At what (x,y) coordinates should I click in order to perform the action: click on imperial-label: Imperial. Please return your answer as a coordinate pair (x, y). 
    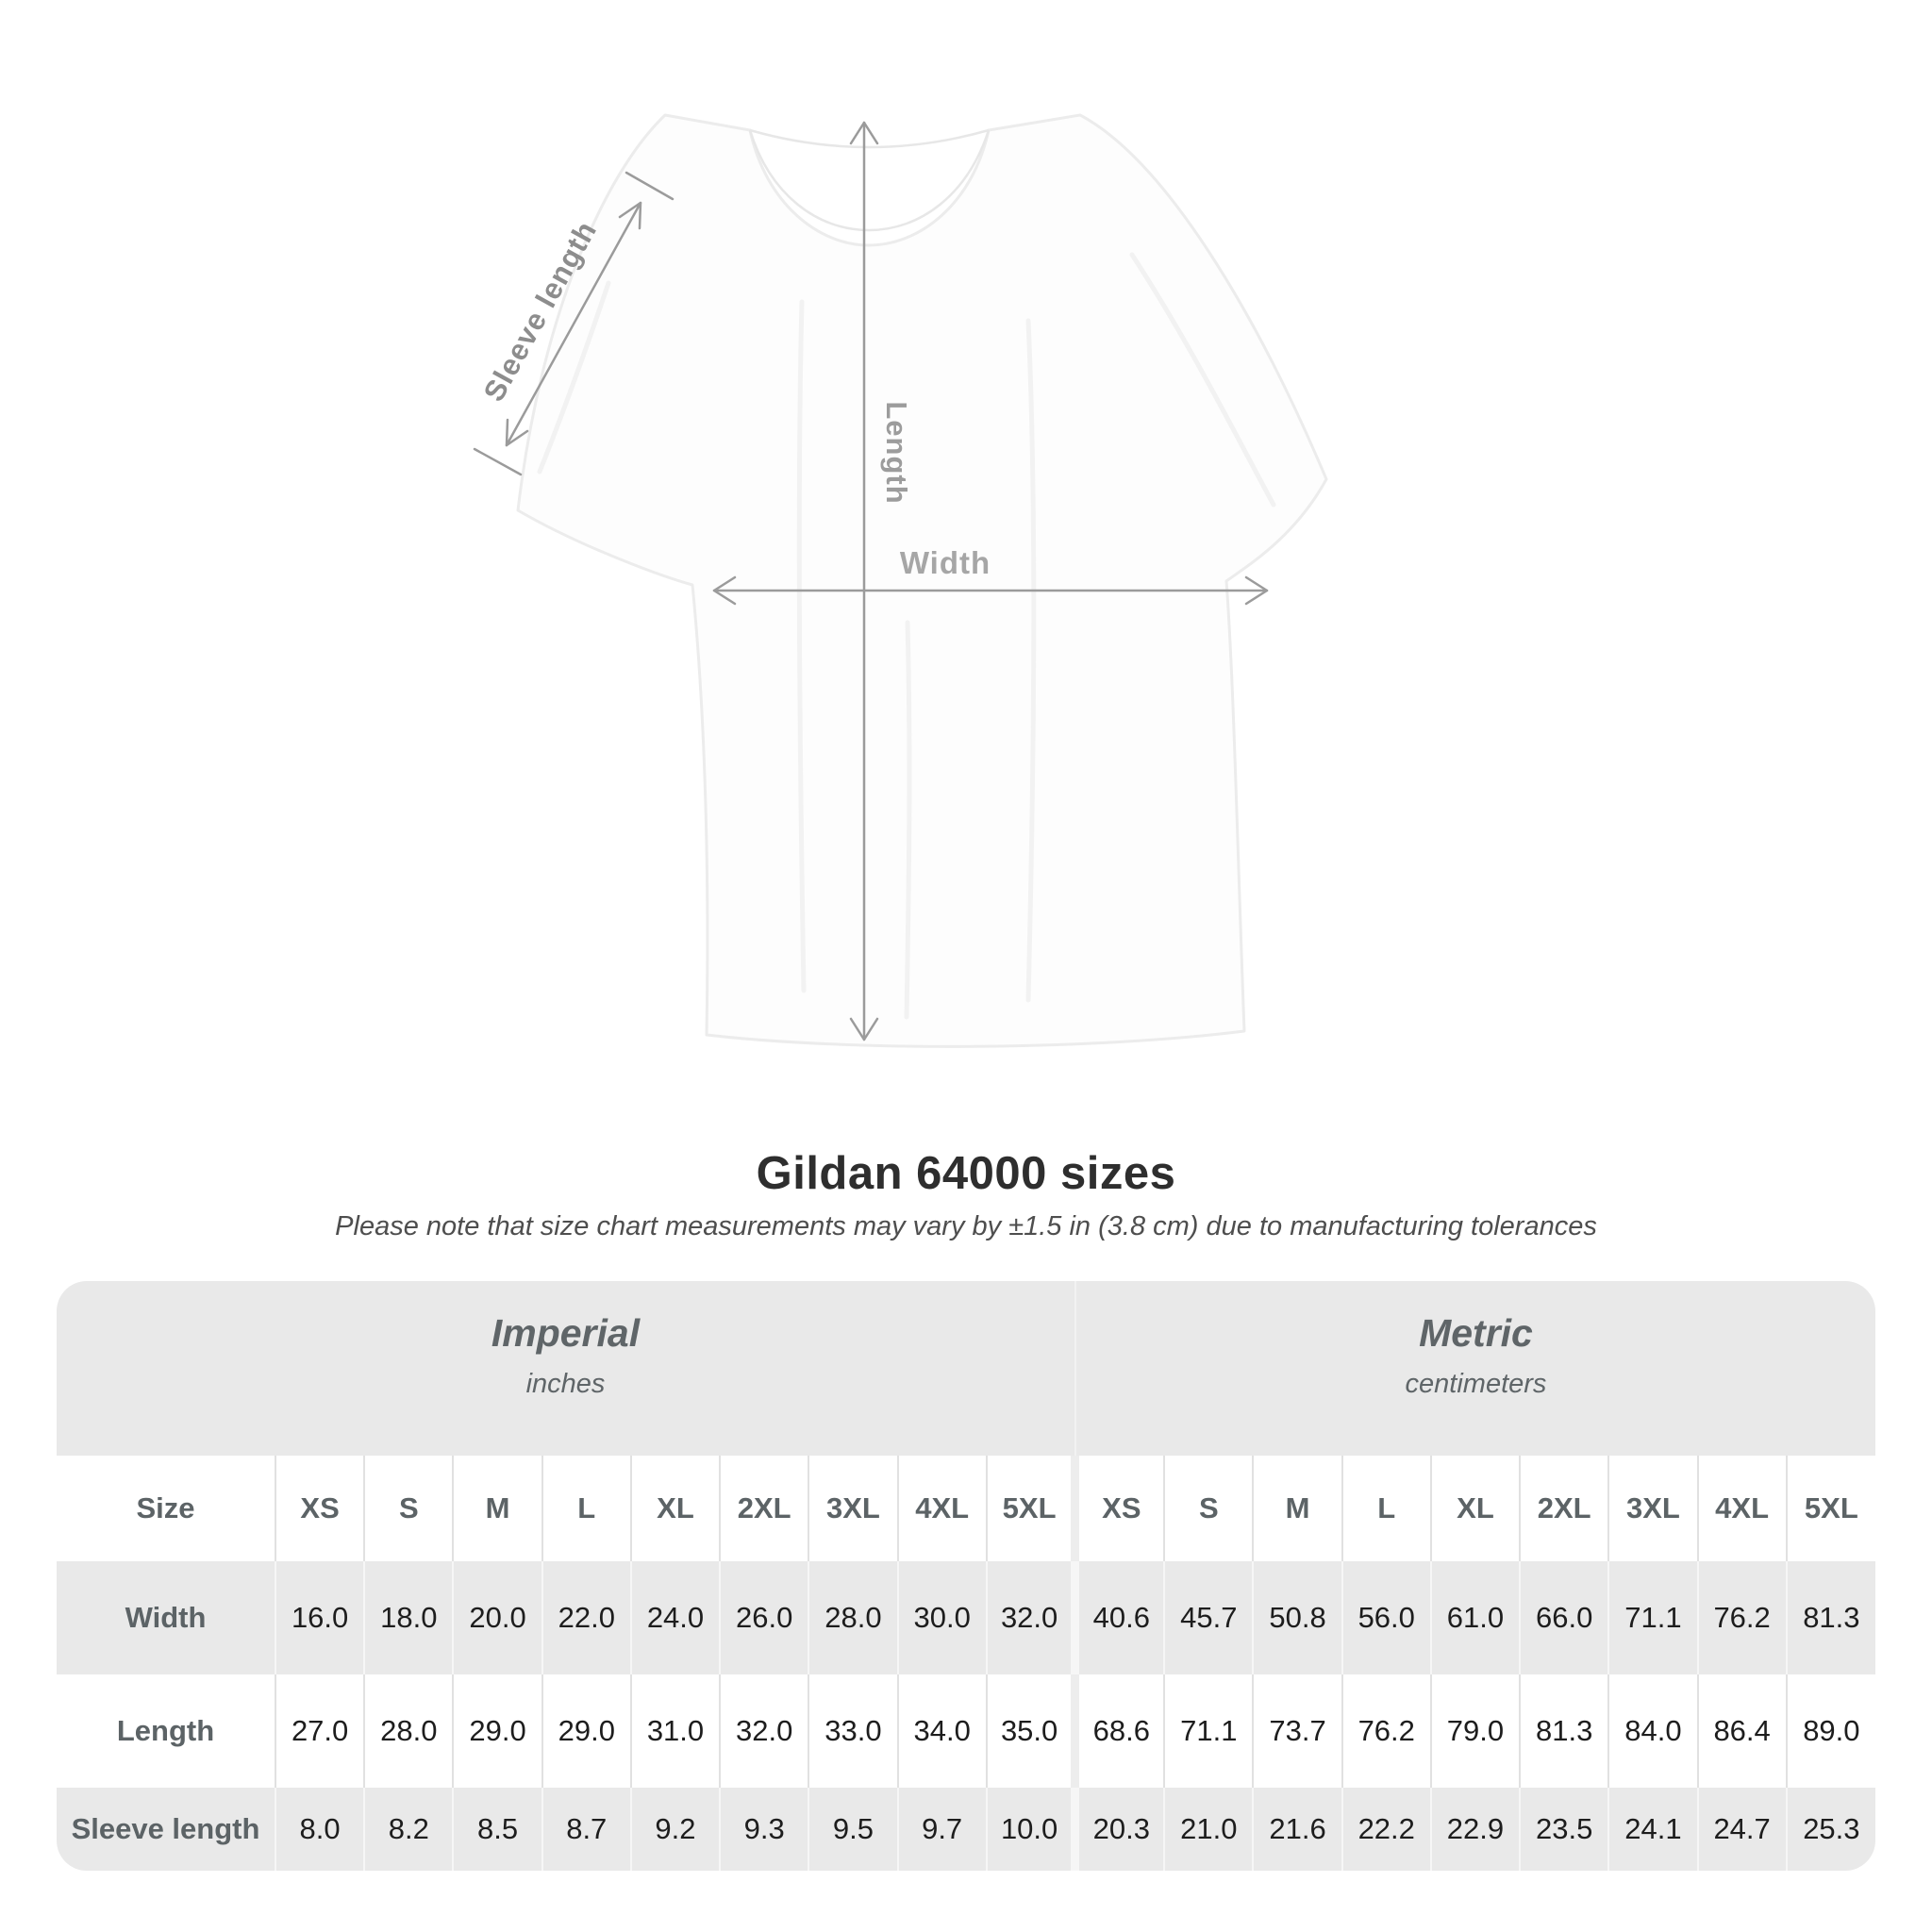
    Looking at the image, I should click on (566, 1333).